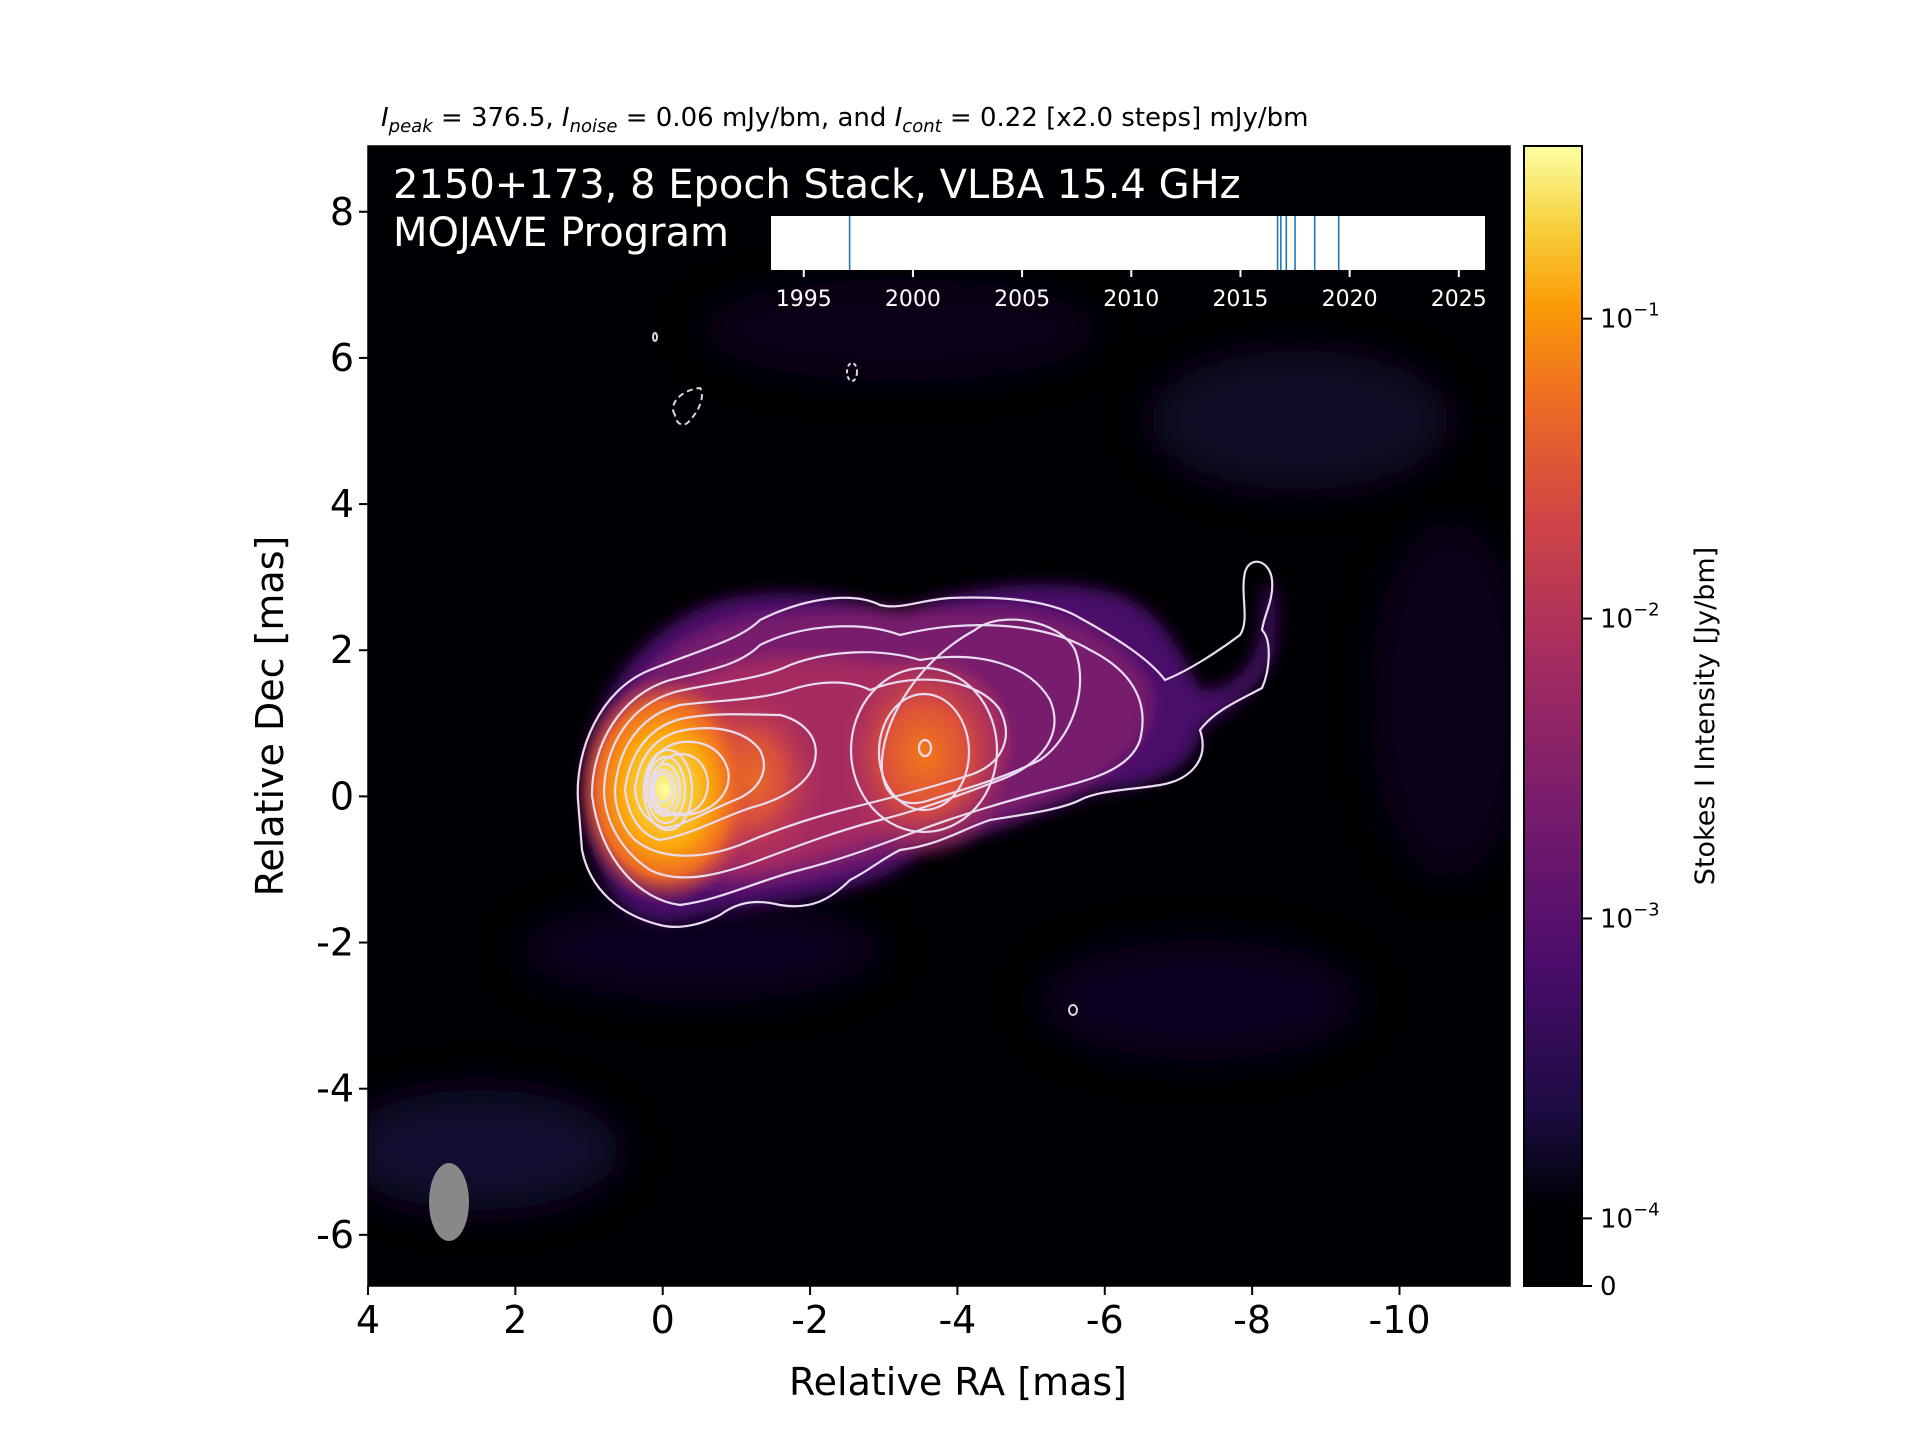 The height and width of the screenshot is (1440, 1920). I want to click on timeline-tick-label: 2005, so click(1022, 299).